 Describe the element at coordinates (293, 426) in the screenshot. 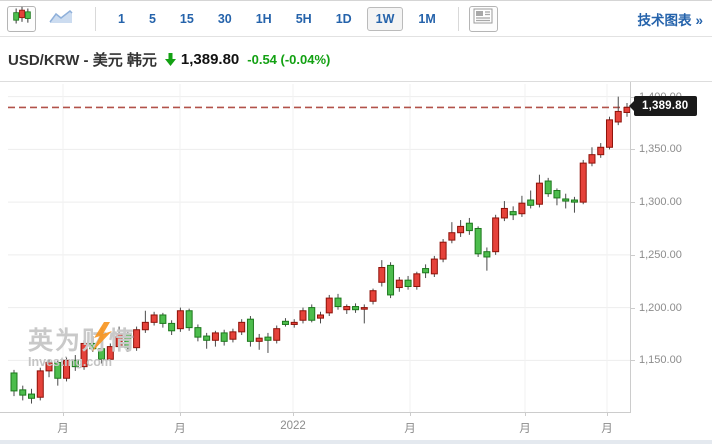

I see `x-axis-label: 2022` at that location.